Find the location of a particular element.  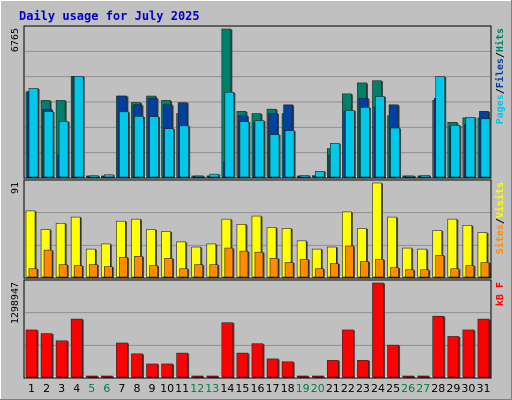

day-label-6: 6 is located at coordinates (106, 388).